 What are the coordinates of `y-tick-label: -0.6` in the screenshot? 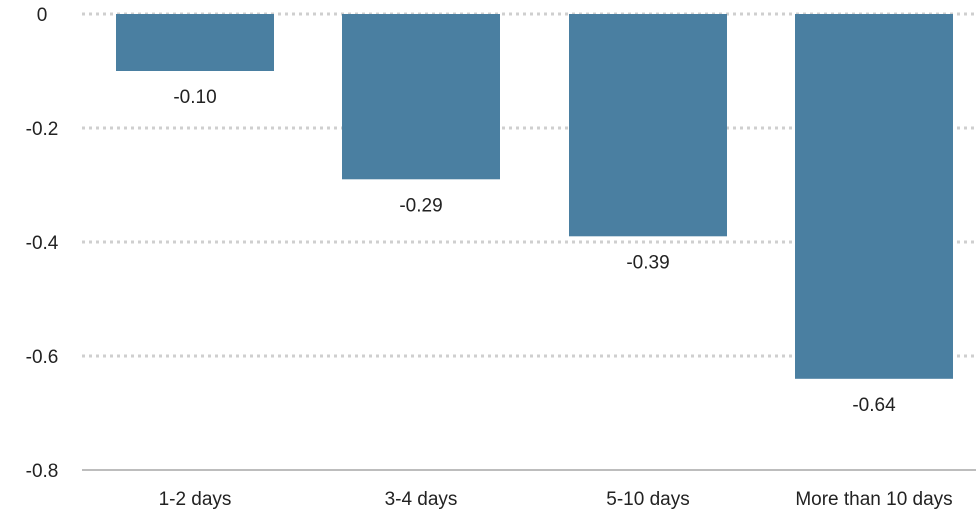 It's located at (42, 357).